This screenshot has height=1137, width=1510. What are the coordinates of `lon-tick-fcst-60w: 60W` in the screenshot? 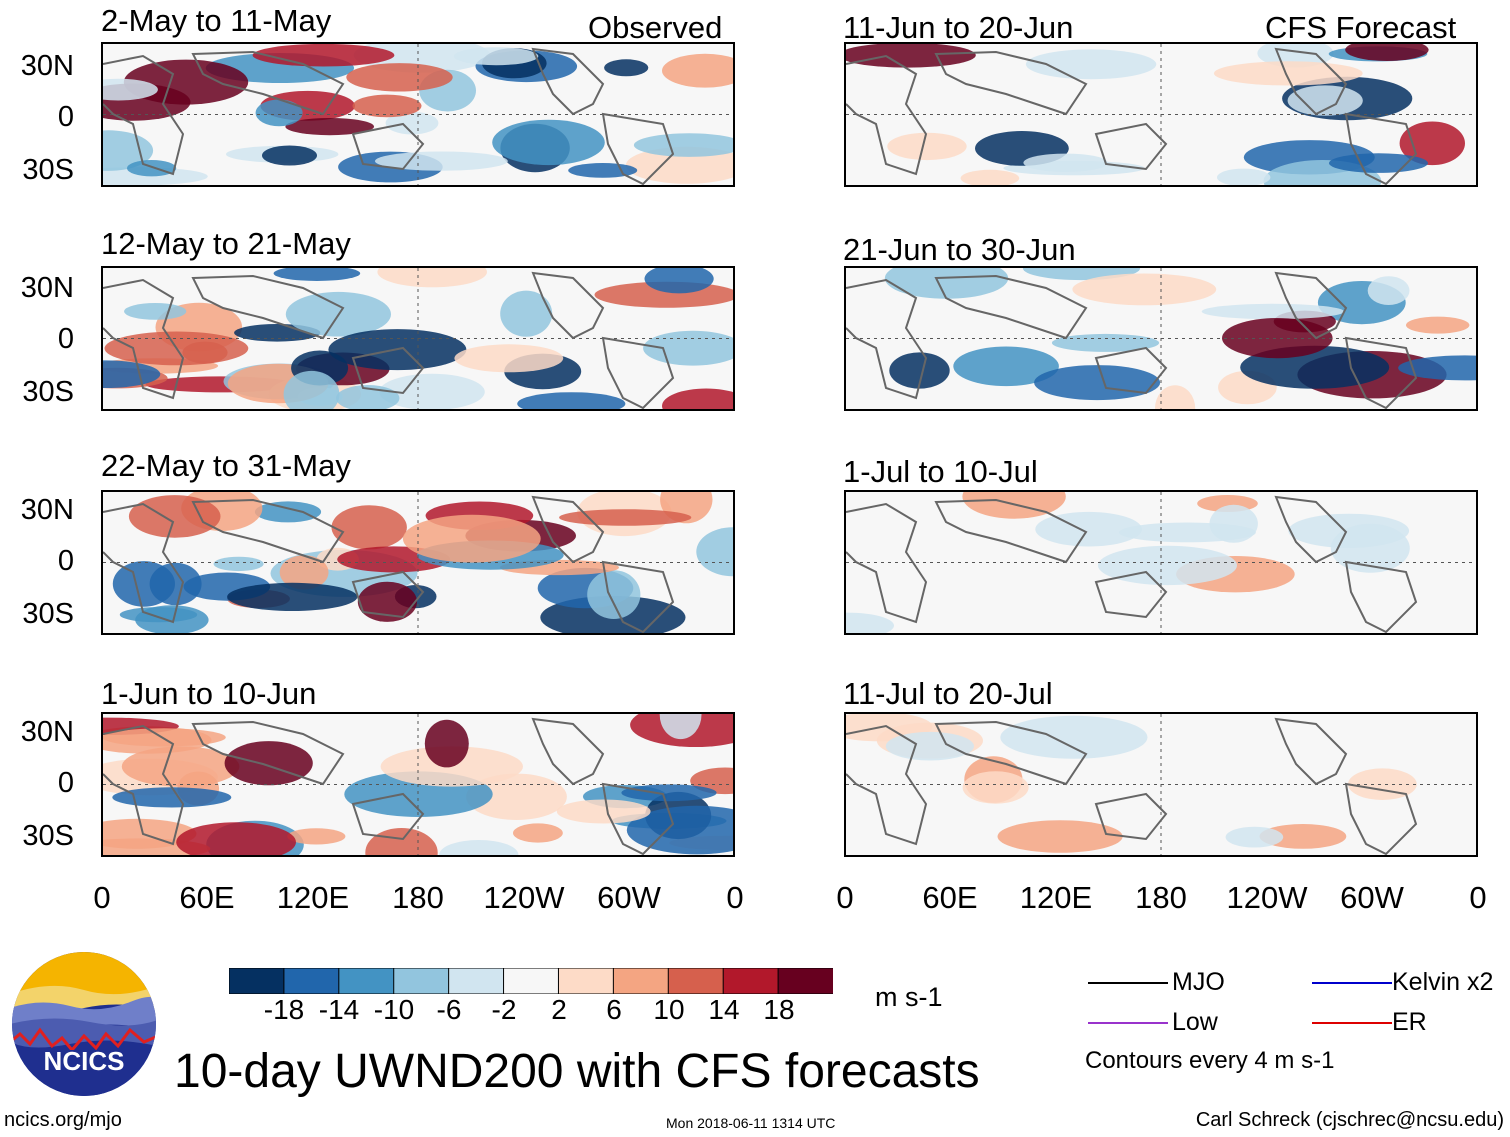 It's located at (1372, 897).